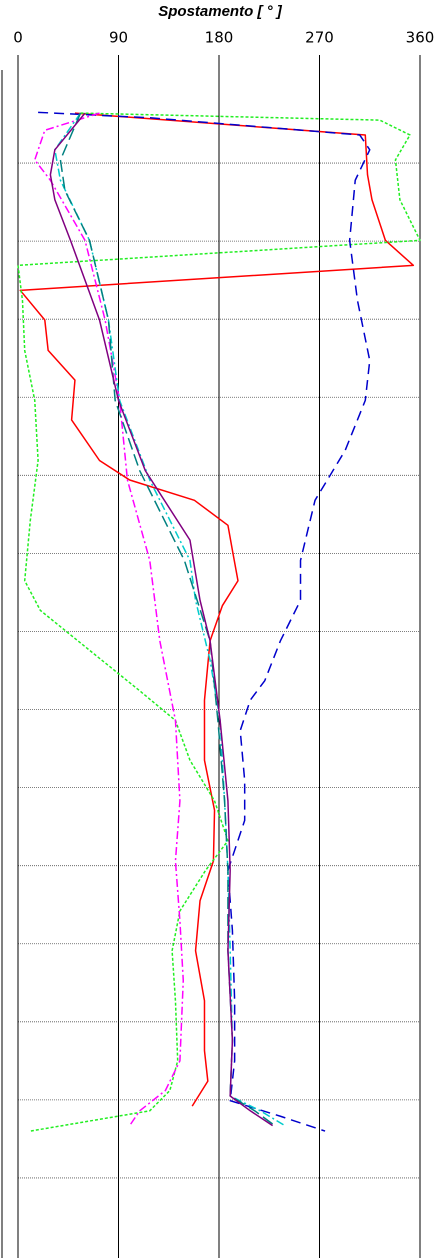 The width and height of the screenshot is (445, 1258). What do you see at coordinates (118, 38) in the screenshot?
I see `x-tick-label: 90` at bounding box center [118, 38].